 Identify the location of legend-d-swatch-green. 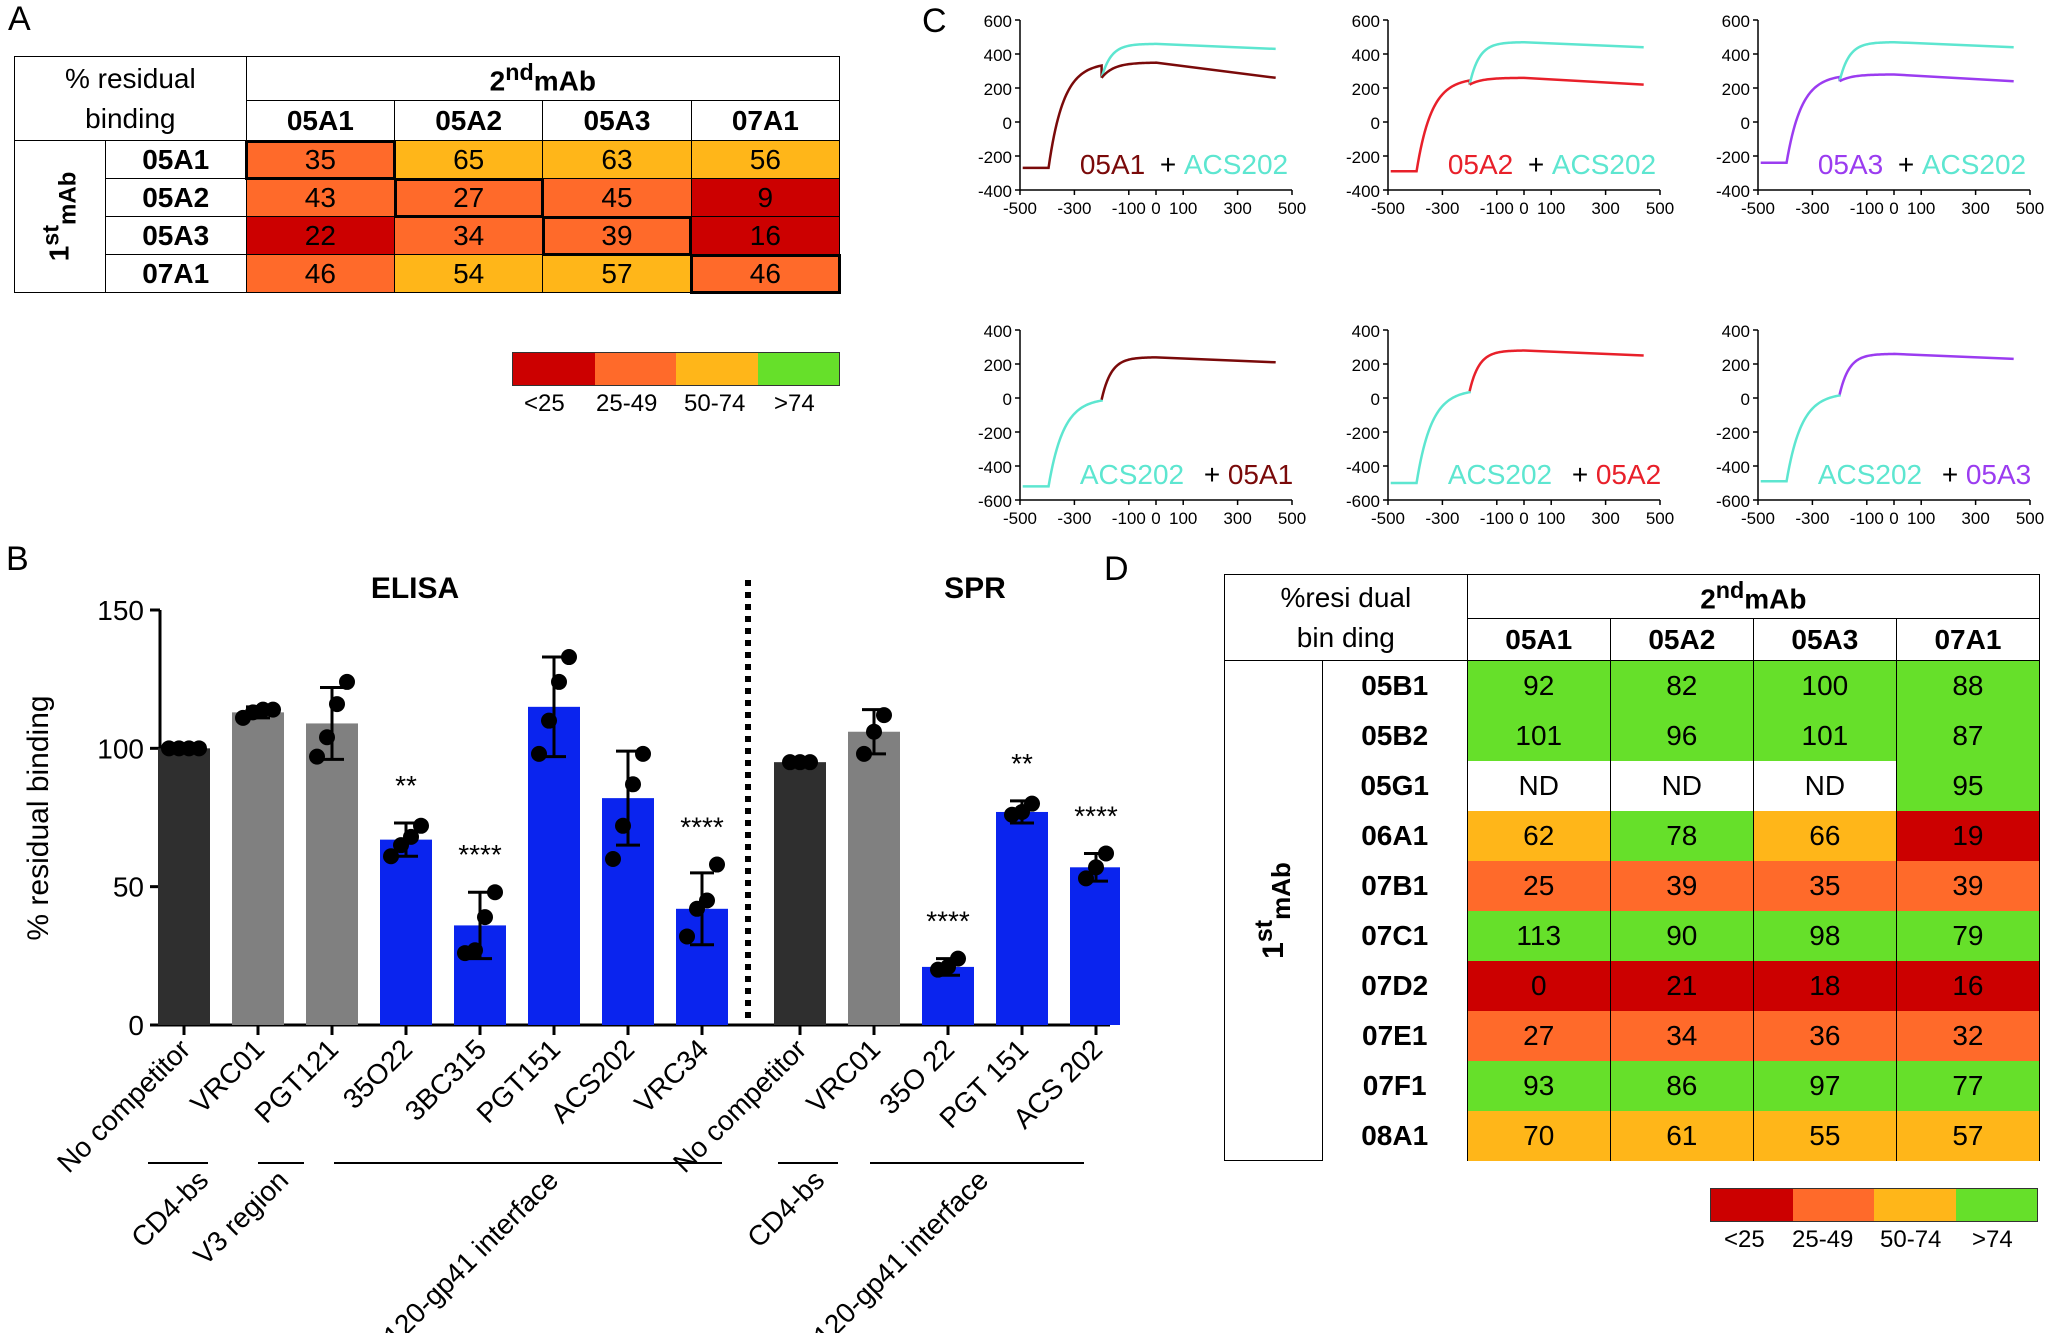
(1996, 1205).